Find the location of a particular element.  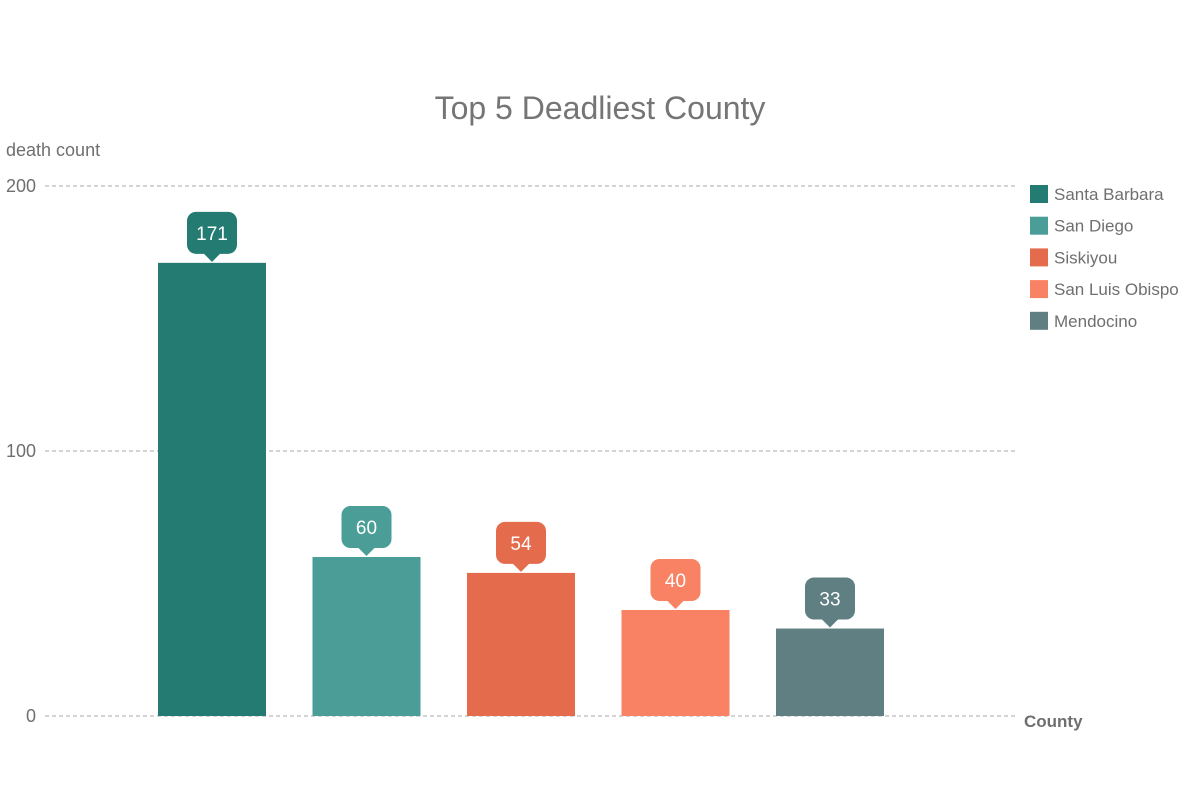

bar-siskiyou is located at coordinates (521, 644).